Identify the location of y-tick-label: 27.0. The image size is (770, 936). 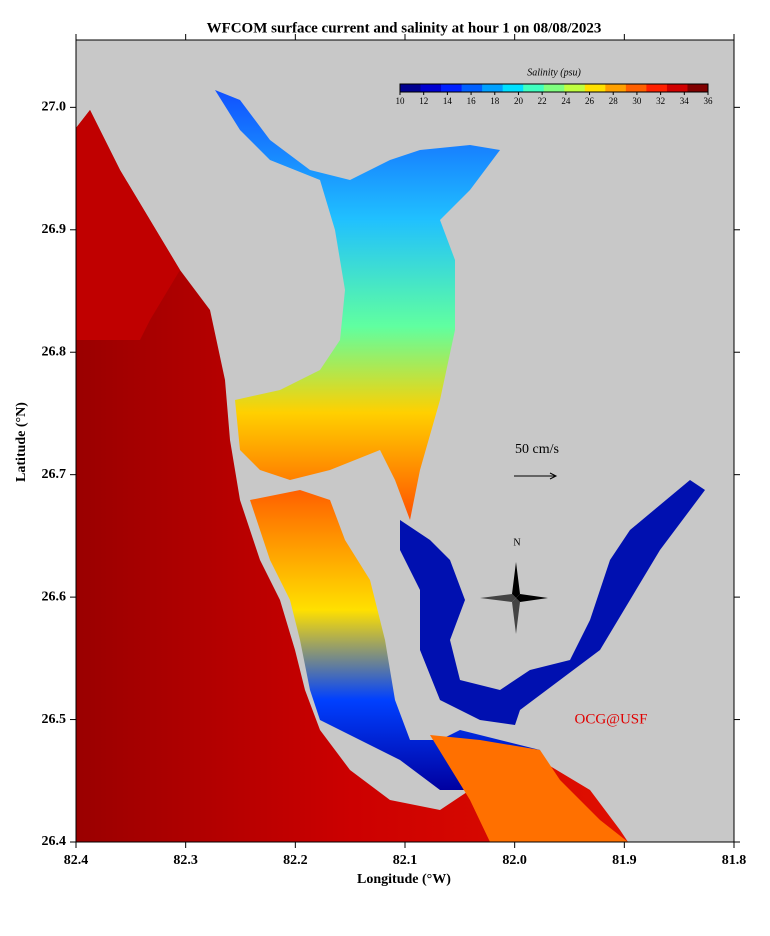
(54, 107).